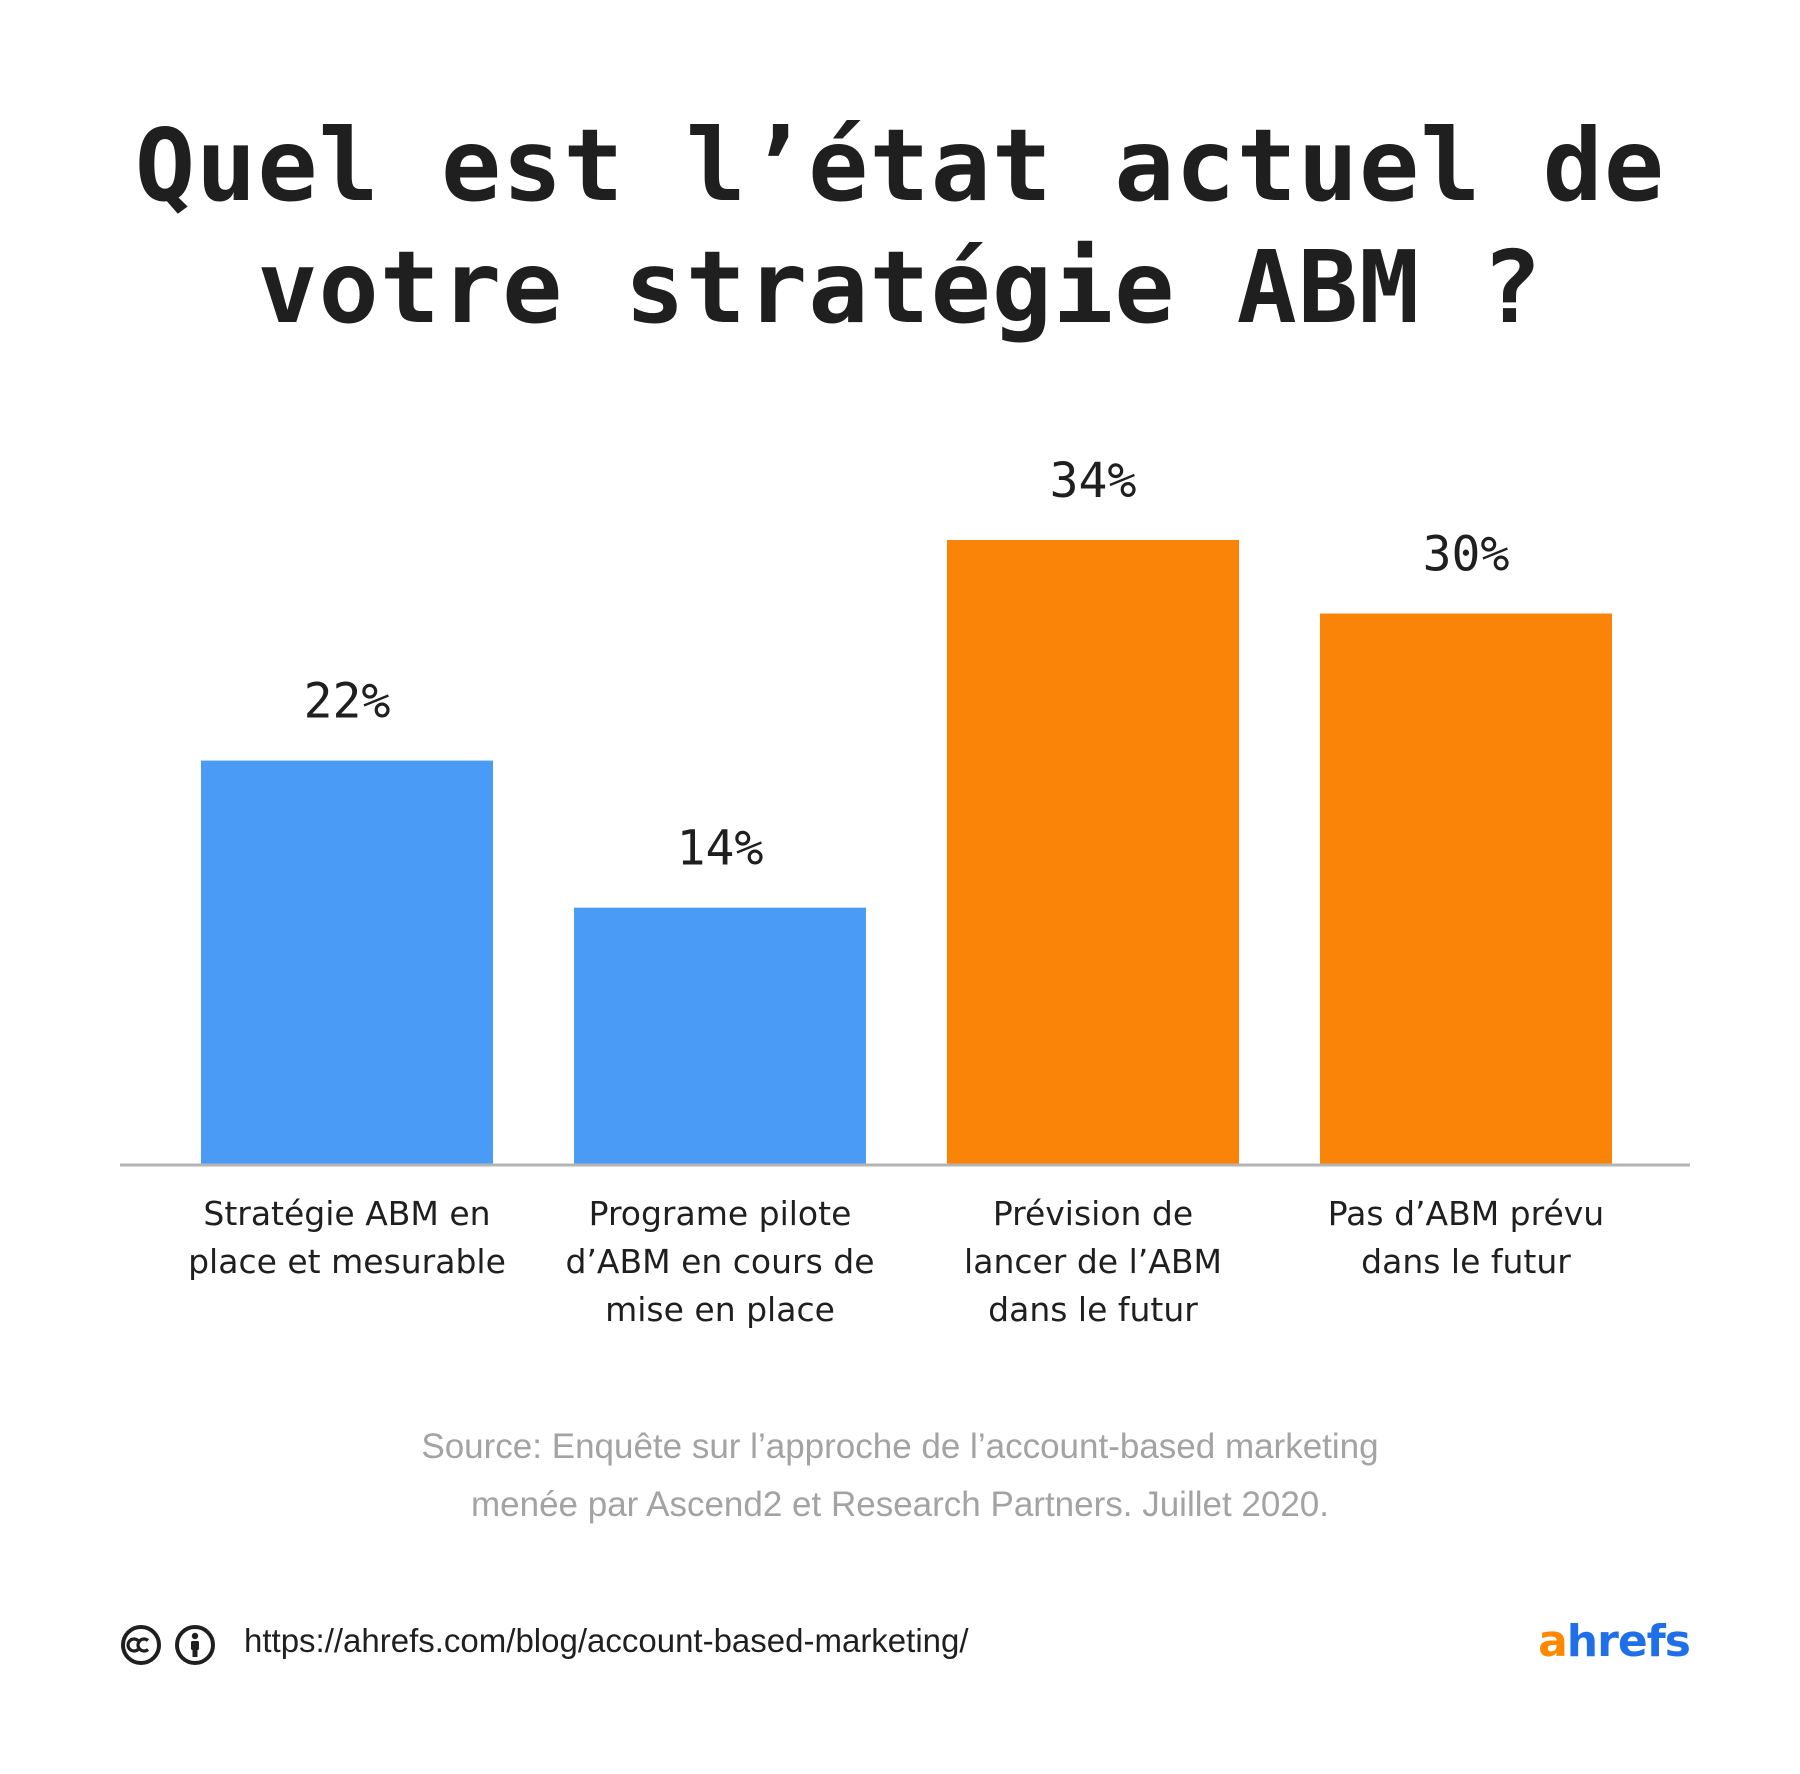 Image resolution: width=1800 pixels, height=1774 pixels. Describe the element at coordinates (1093, 1213) in the screenshot. I see `category-label-3-line-1: Prévision de` at that location.